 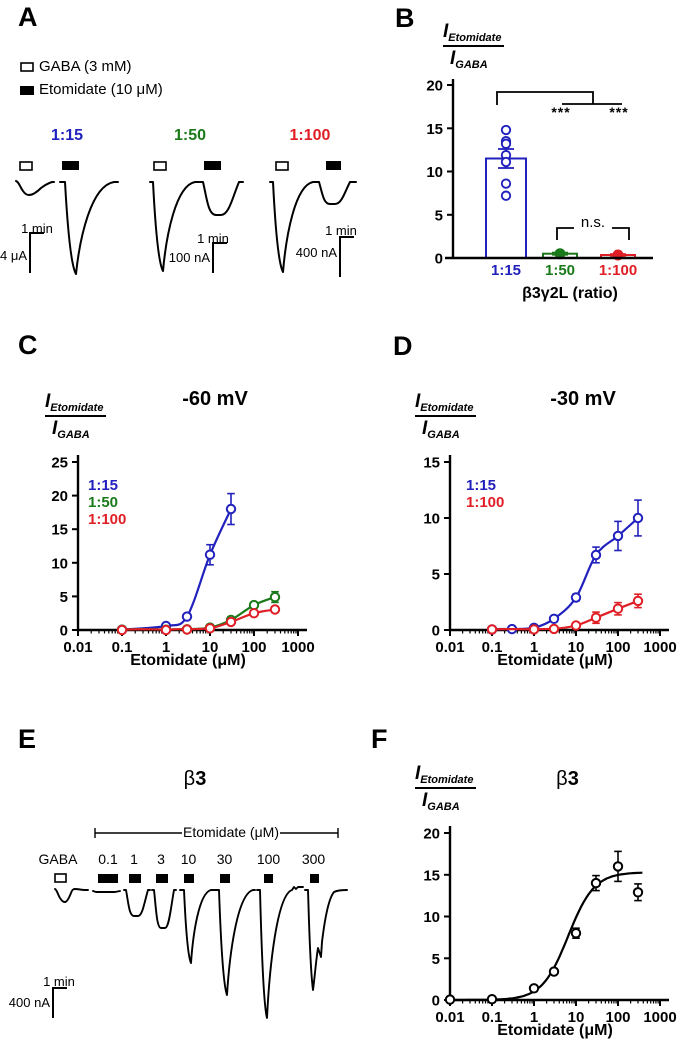 I want to click on legend-open-square, so click(x=27, y=67).